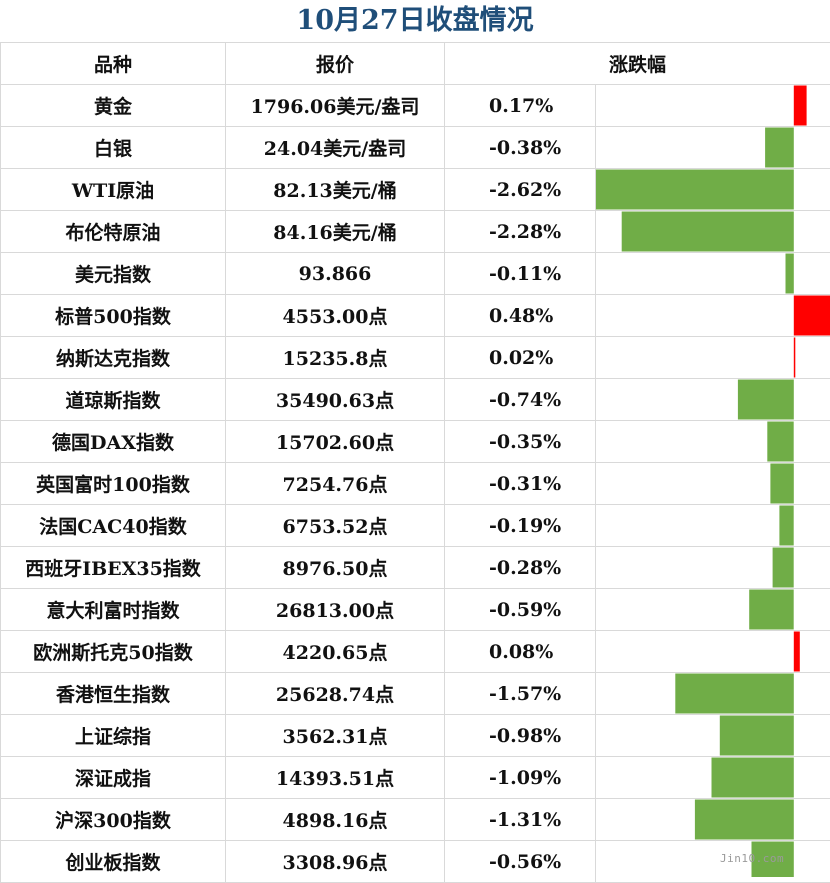 The height and width of the screenshot is (883, 830). Describe the element at coordinates (520, 694) in the screenshot. I see `row-change: -1.57%` at that location.